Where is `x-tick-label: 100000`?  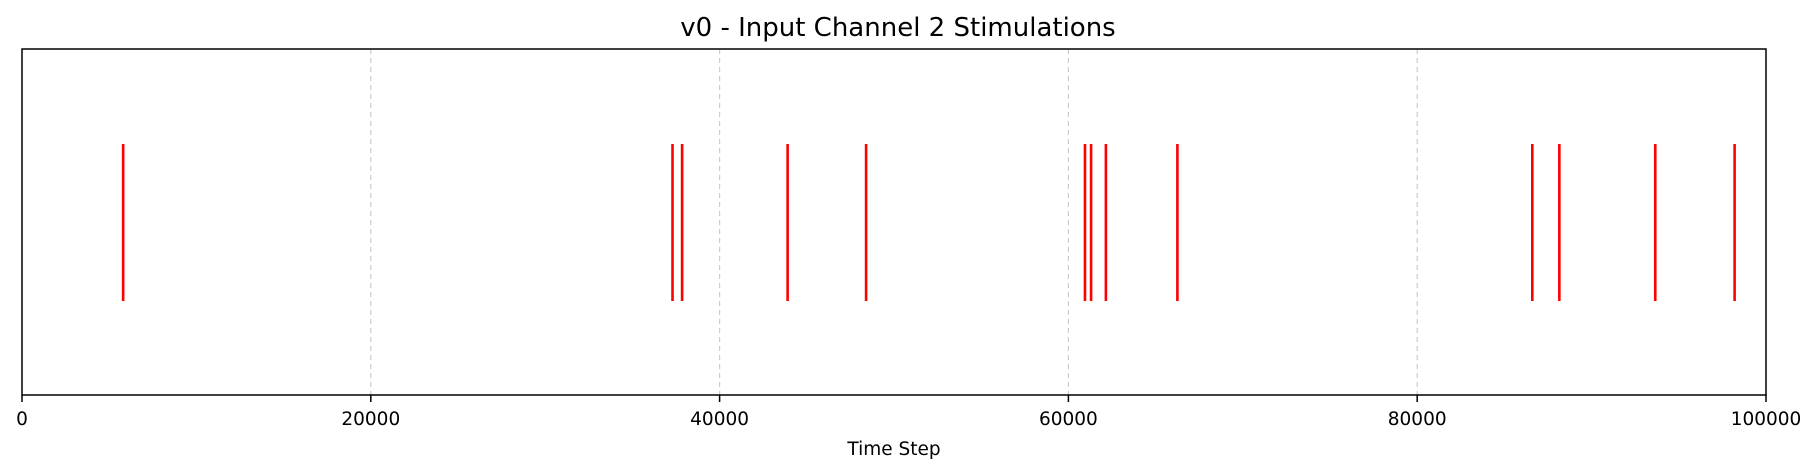 x-tick-label: 100000 is located at coordinates (1766, 419).